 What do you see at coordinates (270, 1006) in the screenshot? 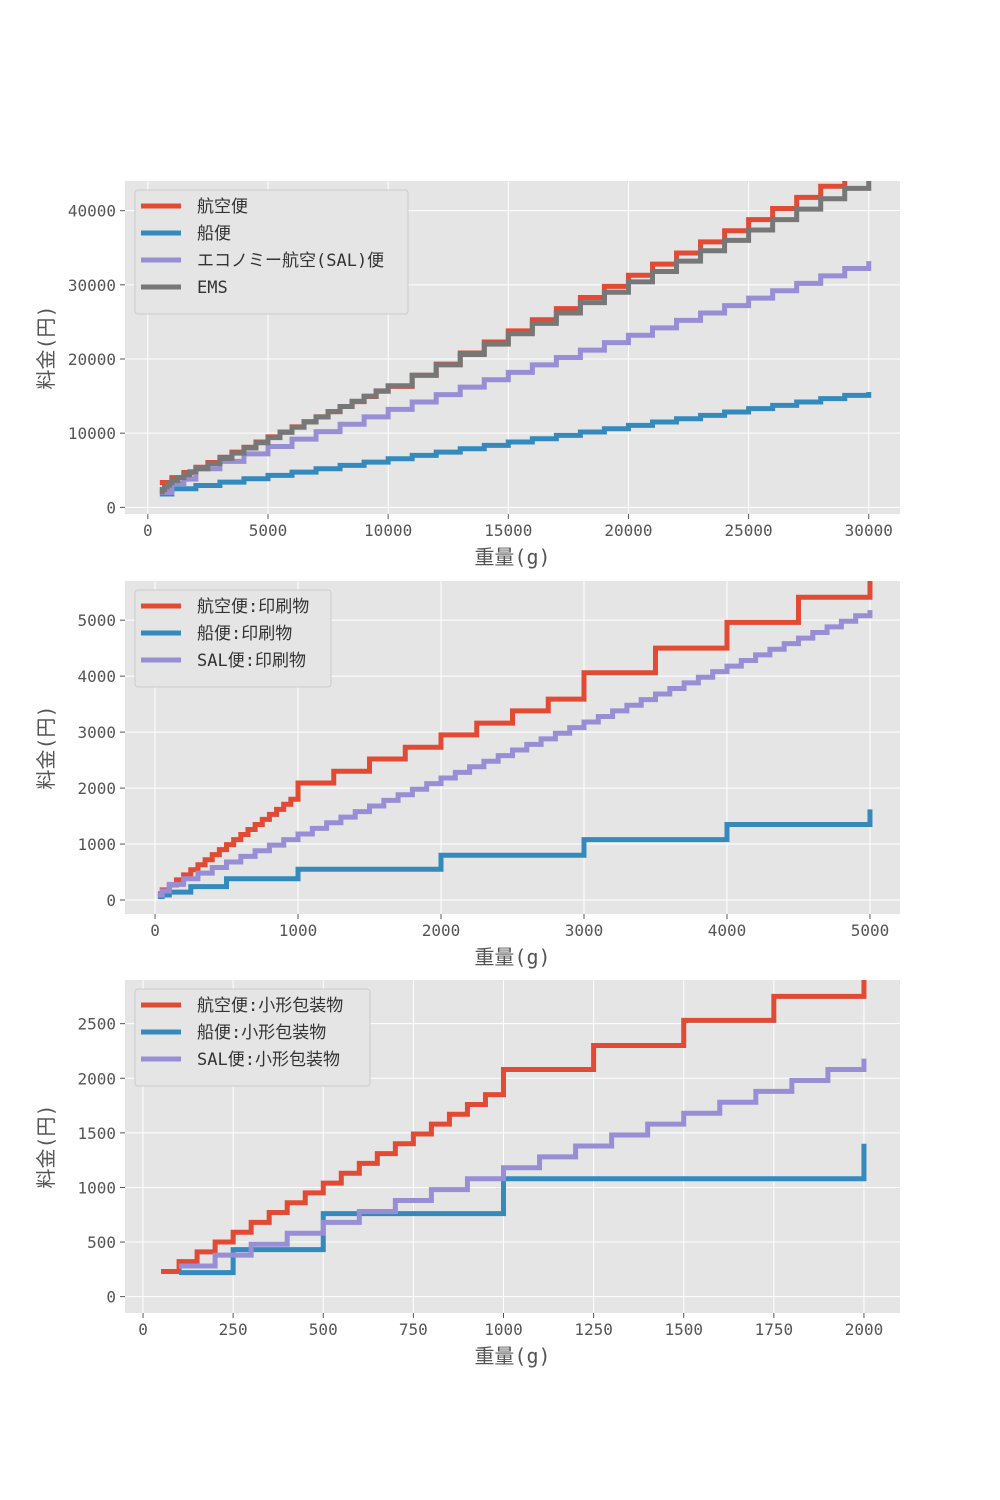
I see `legend-label: 航空便:小形包装物` at bounding box center [270, 1006].